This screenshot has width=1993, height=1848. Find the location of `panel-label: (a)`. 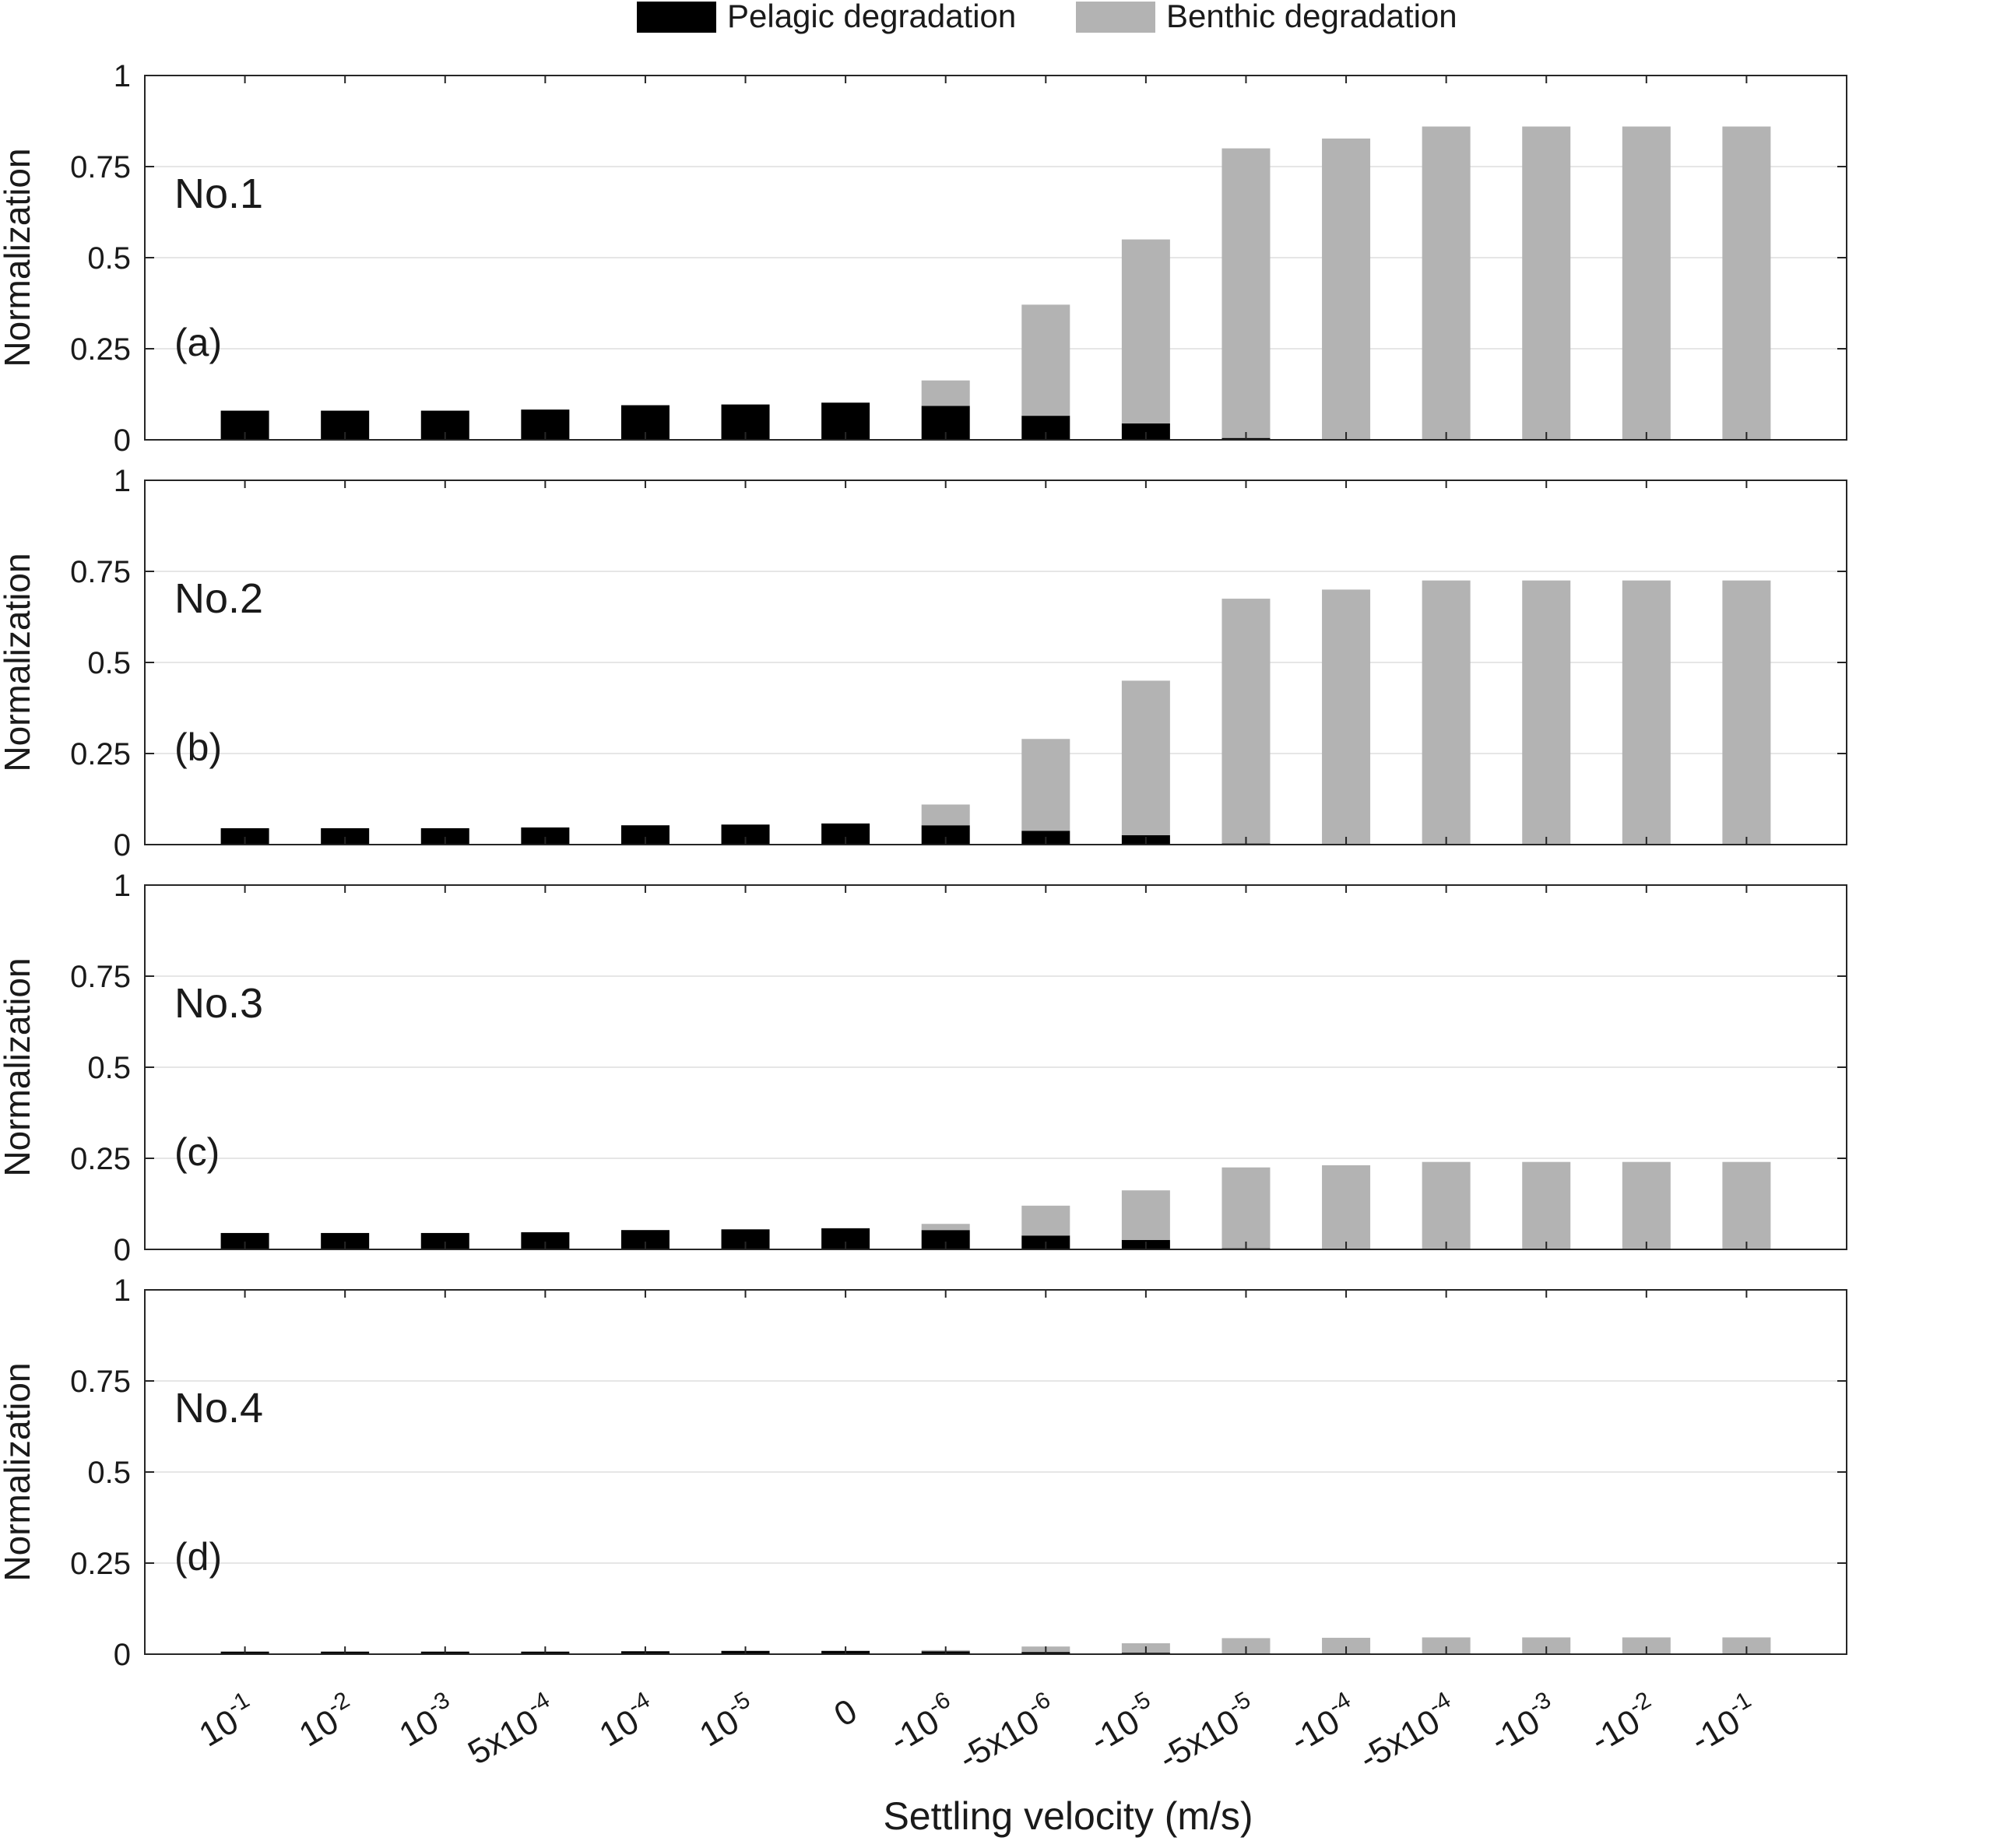

panel-label: (a) is located at coordinates (198, 342).